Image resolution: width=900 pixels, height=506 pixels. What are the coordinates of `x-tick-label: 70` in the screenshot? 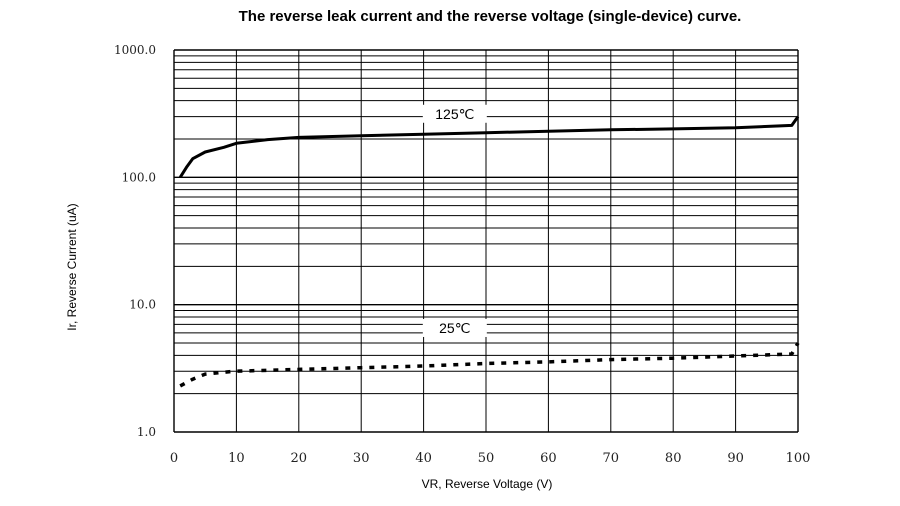 It's located at (611, 458).